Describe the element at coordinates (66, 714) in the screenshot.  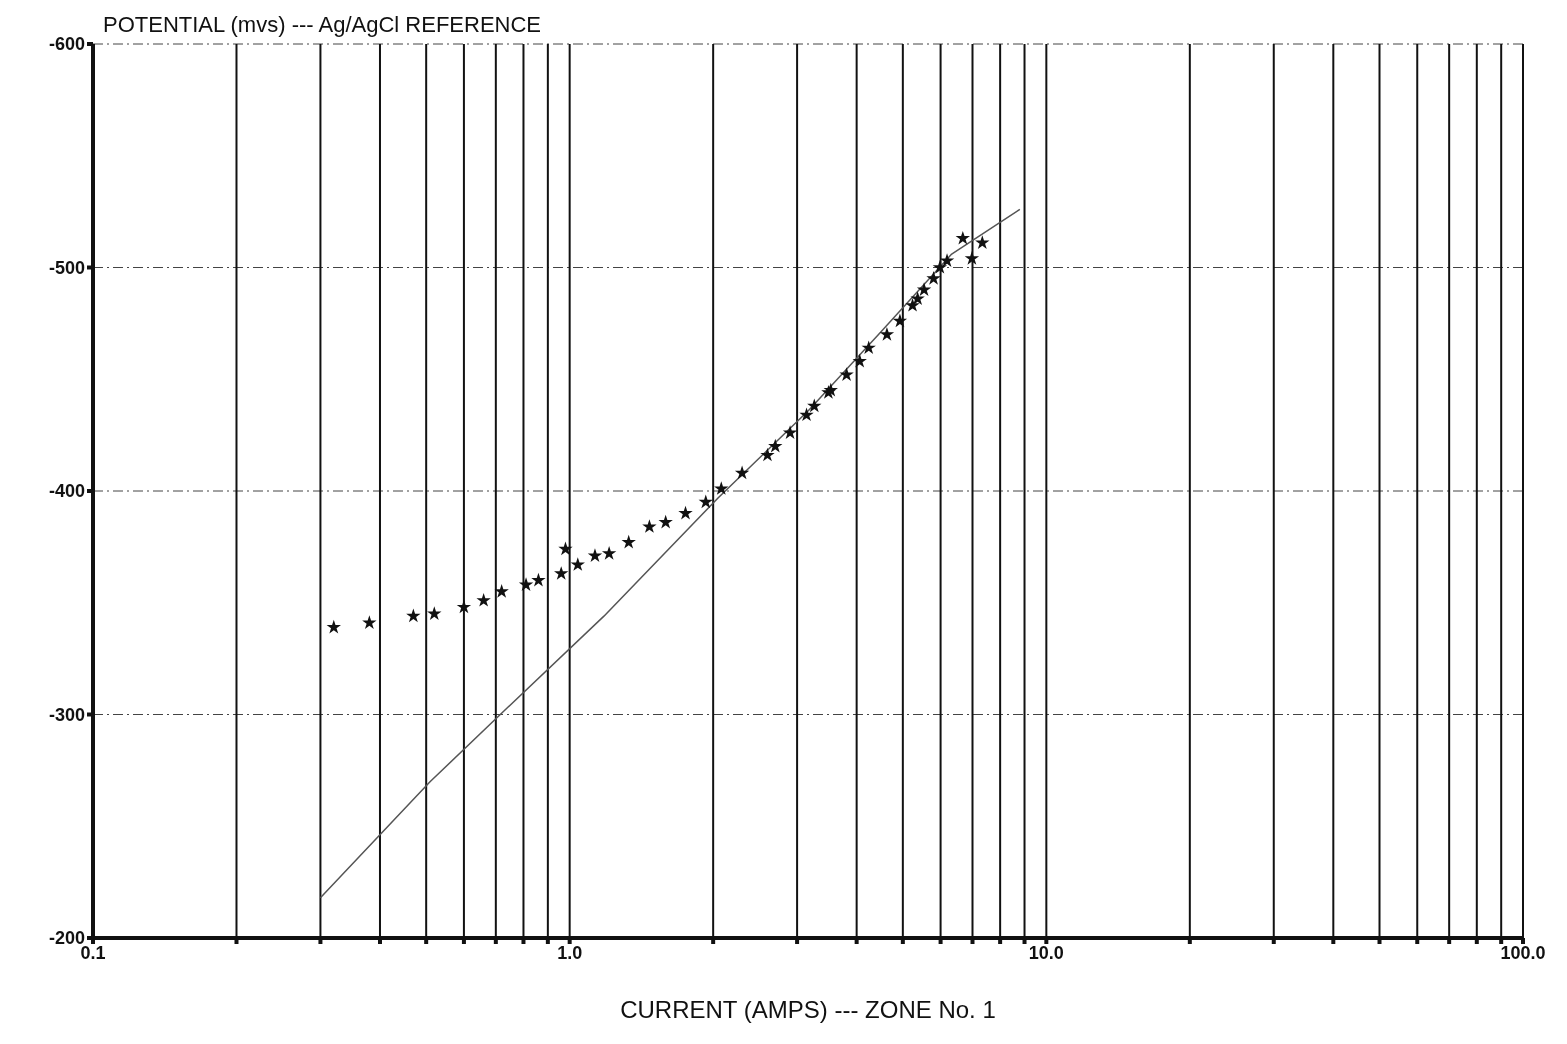
I see `y-tick-label: -300` at that location.